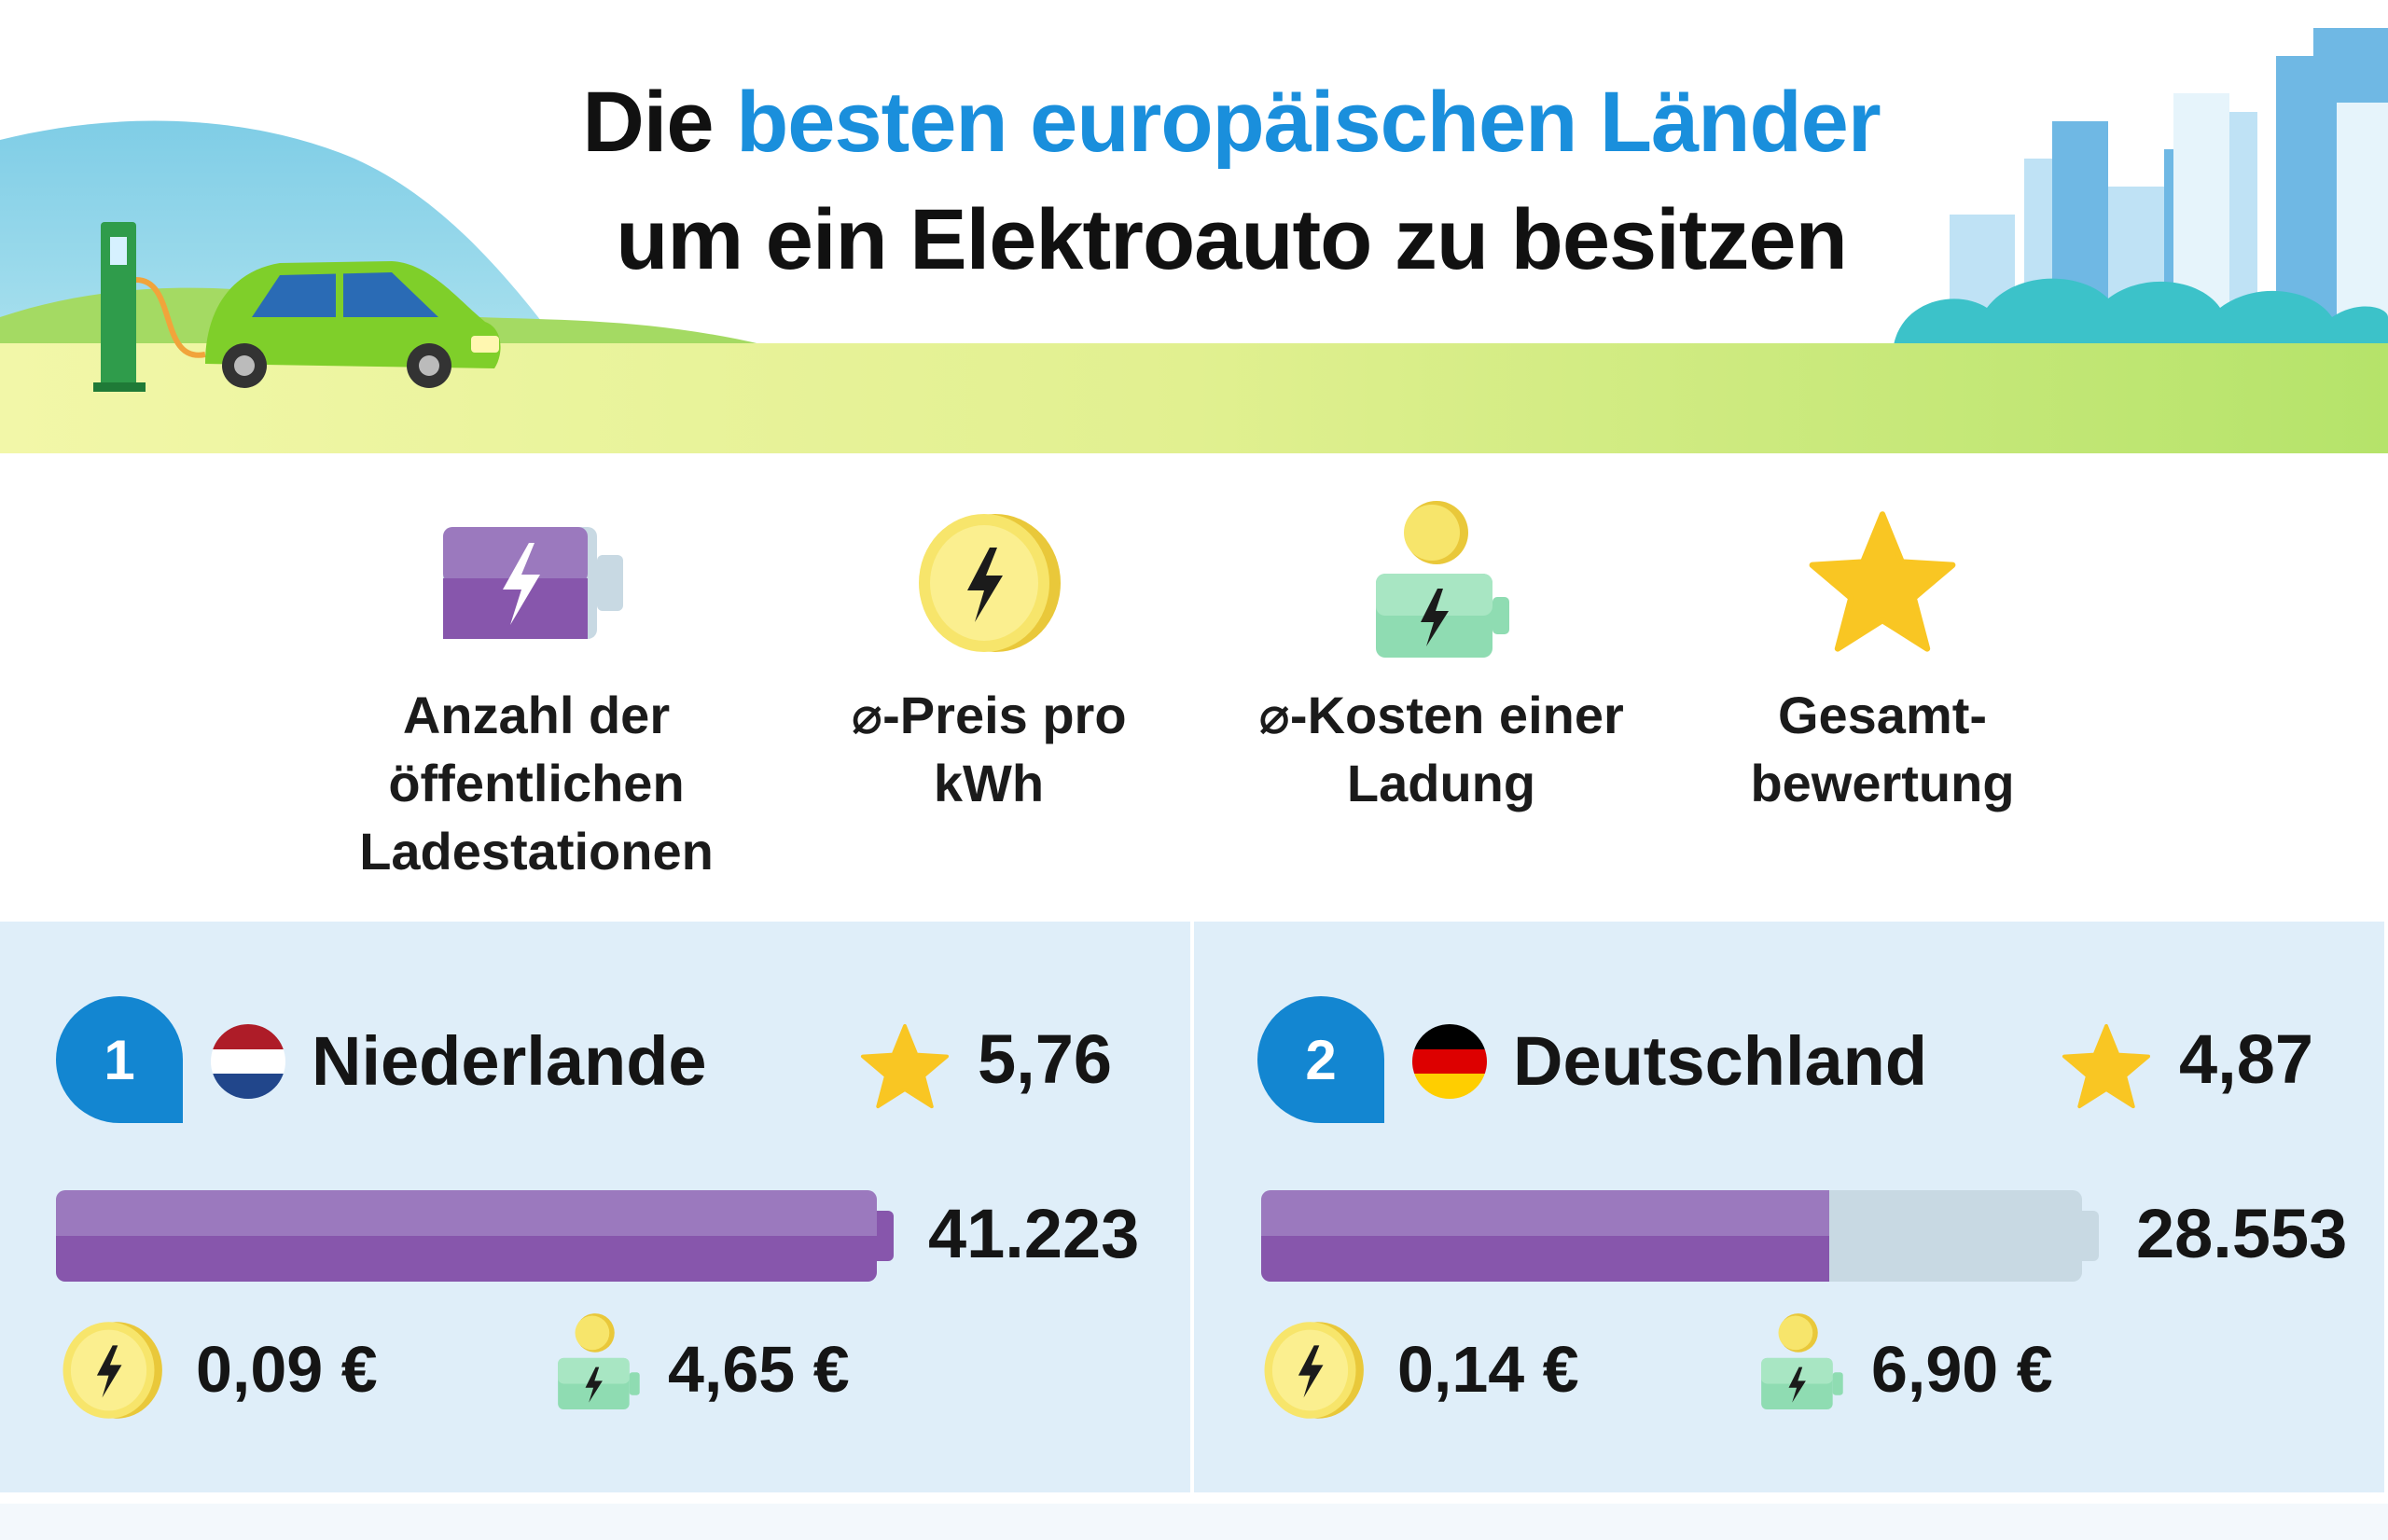 This screenshot has height=1540, width=2388. What do you see at coordinates (509, 1061) in the screenshot?
I see `country-name: Niederlande` at bounding box center [509, 1061].